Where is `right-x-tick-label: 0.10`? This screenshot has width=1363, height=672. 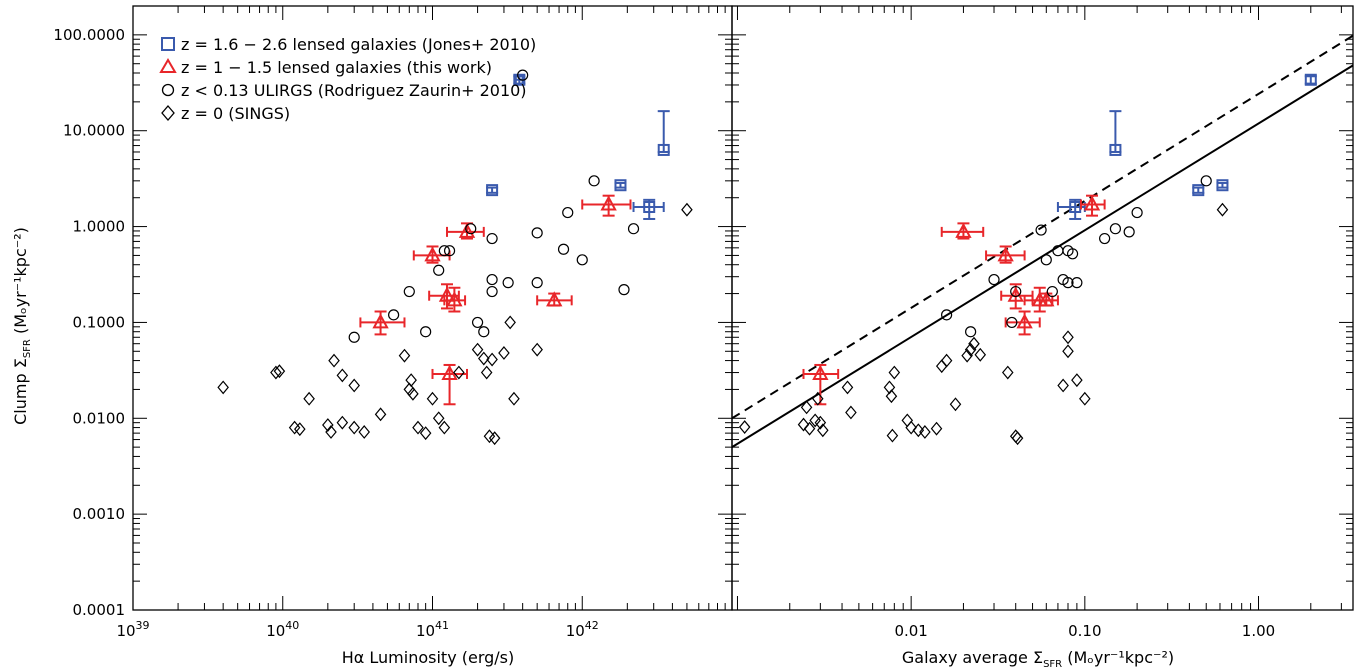
right-x-tick-label: 0.10 is located at coordinates (1084, 631).